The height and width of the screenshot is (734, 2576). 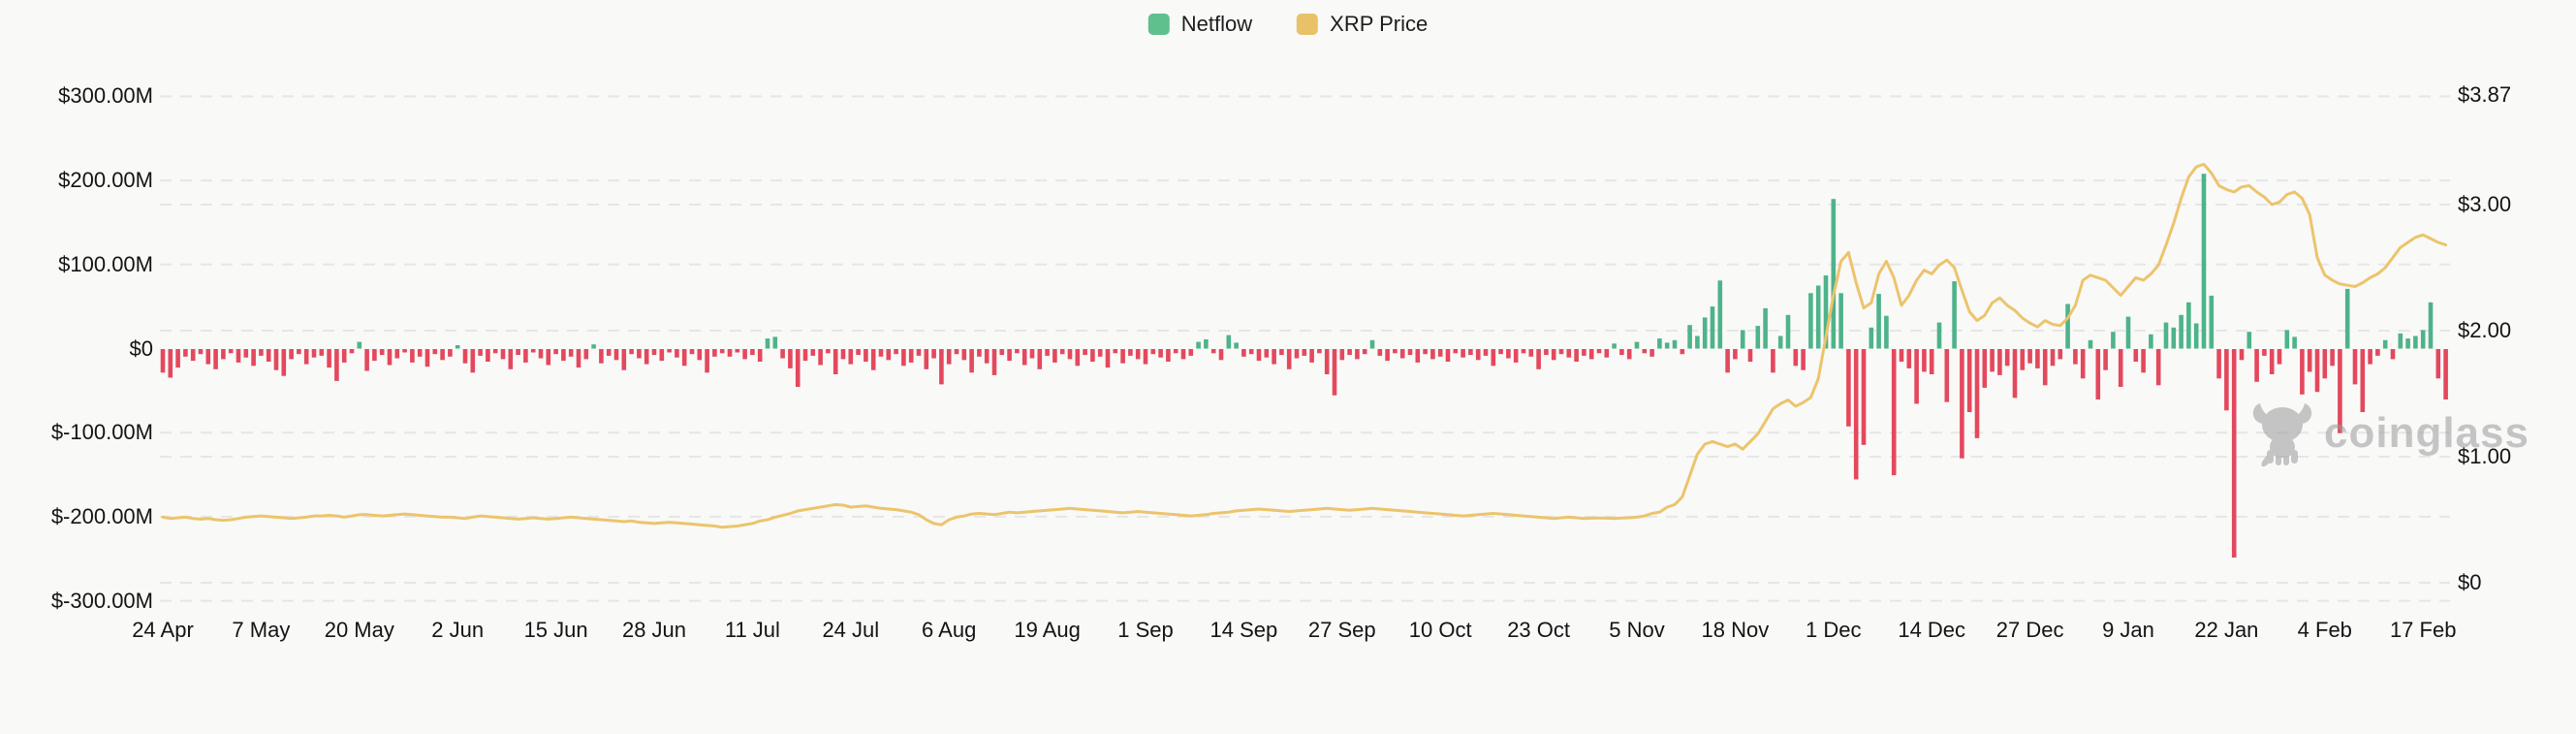 I want to click on legend-item-netflow: Netflow, so click(x=1199, y=24).